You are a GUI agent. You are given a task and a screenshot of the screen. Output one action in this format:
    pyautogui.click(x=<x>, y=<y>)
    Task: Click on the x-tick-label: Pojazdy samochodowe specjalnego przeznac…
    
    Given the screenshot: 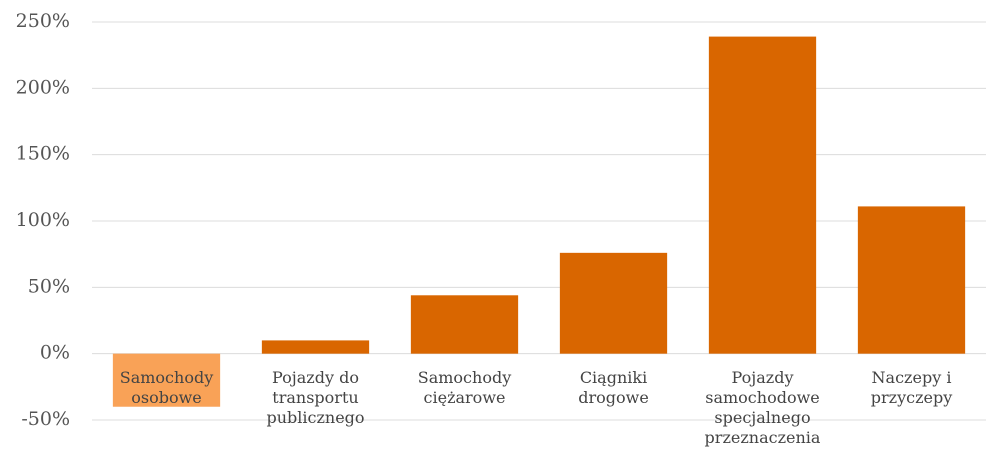 What is the action you would take?
    pyautogui.click(x=762, y=407)
    